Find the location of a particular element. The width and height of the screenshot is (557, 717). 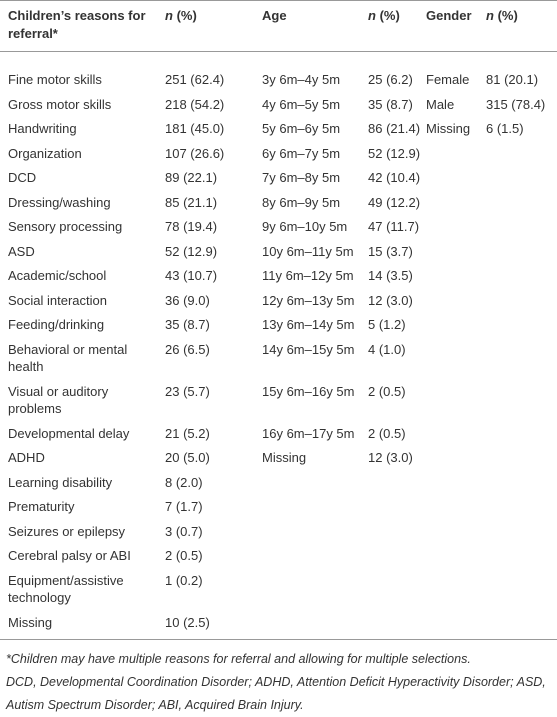

count-cell: 81 (20.1) is located at coordinates (521, 72).